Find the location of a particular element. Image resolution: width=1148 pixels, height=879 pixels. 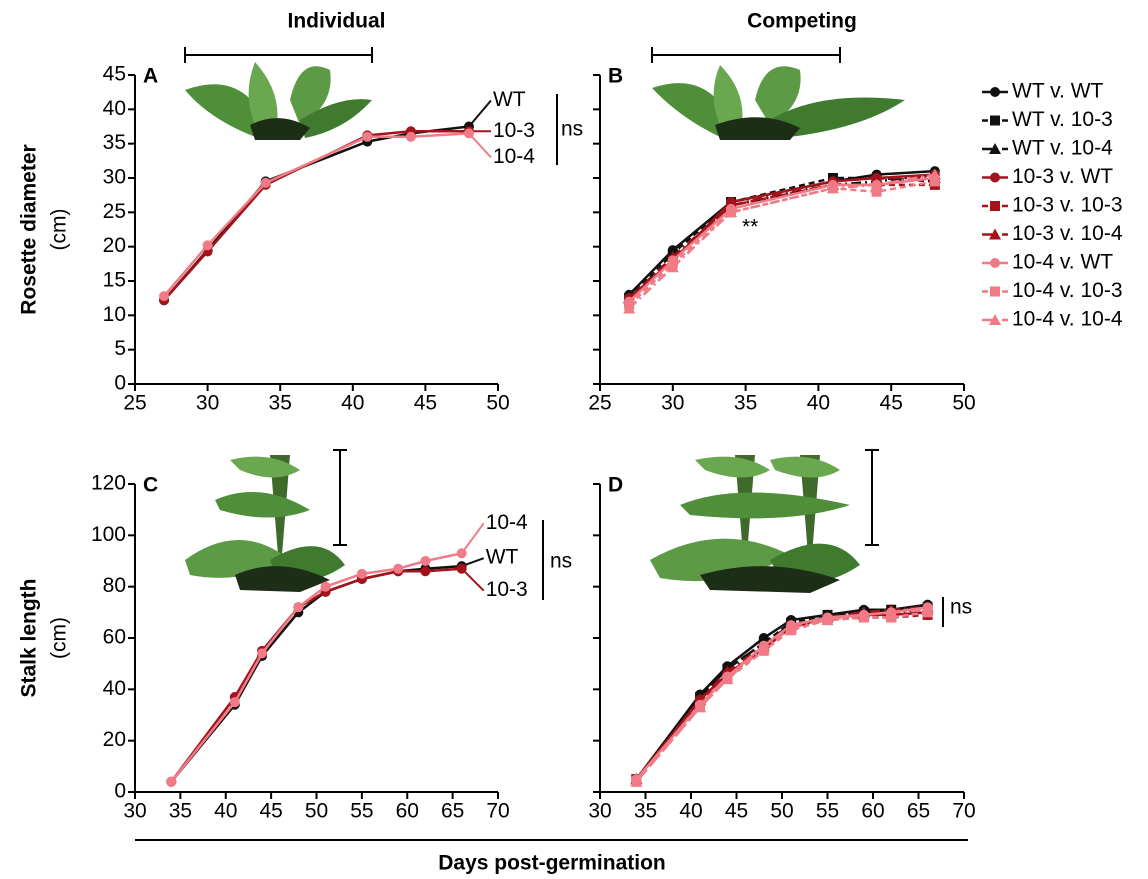

end-label: 10-4 is located at coordinates (507, 522).